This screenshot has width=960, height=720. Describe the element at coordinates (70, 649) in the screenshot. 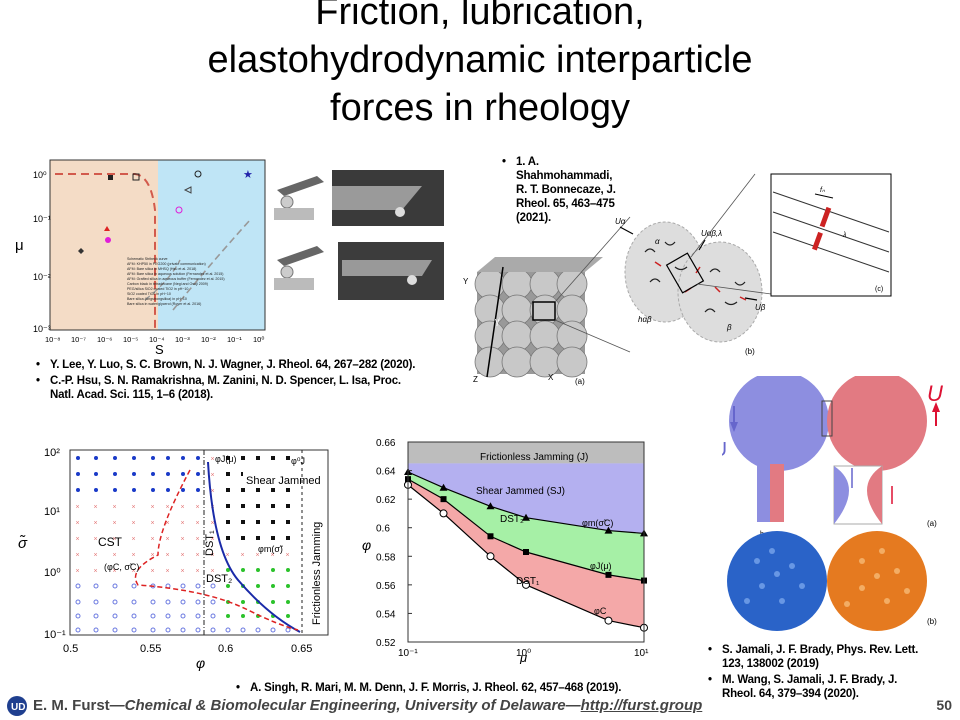

I see `svg-text: 0.5` at that location.